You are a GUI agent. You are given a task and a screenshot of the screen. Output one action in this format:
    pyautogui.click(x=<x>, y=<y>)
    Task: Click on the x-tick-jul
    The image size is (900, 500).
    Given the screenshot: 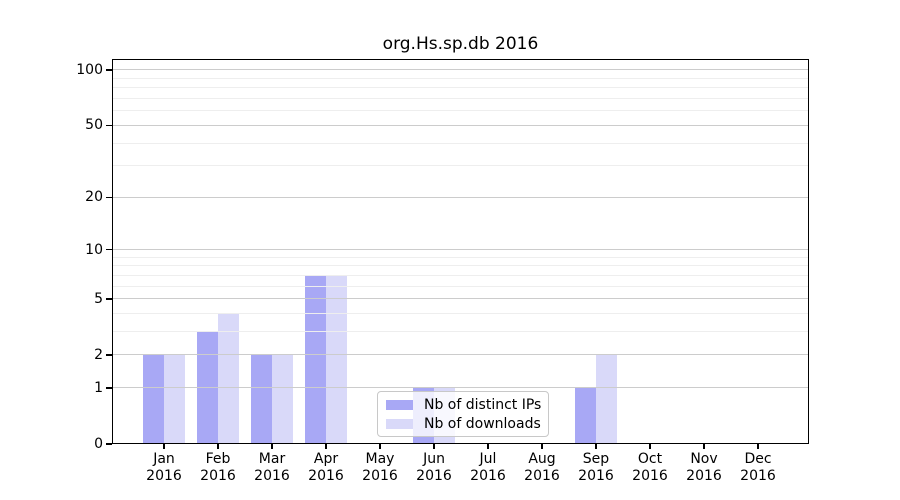 What is the action you would take?
    pyautogui.click(x=488, y=446)
    